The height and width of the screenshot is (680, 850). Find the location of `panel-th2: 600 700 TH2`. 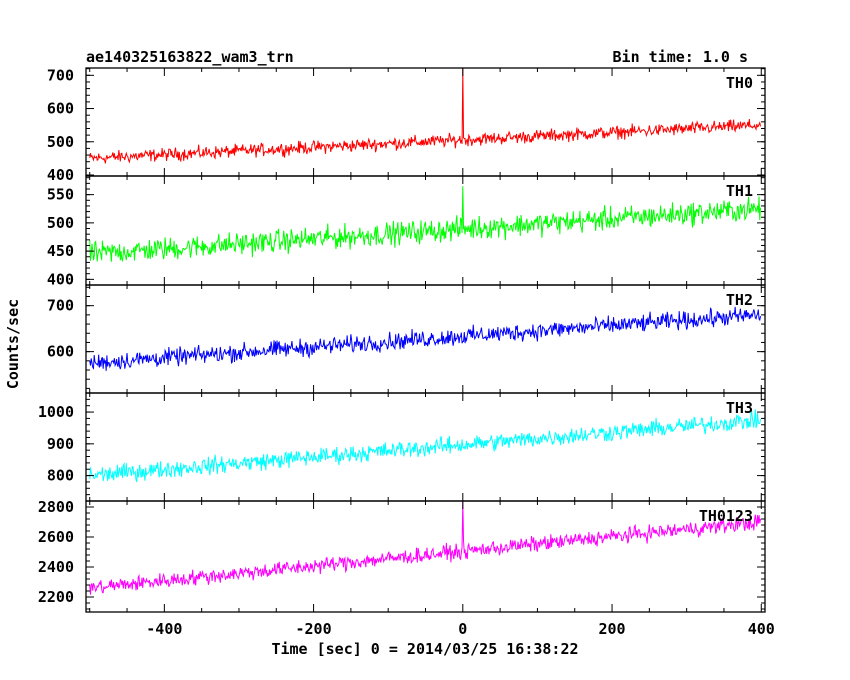

panel-th2: 600 700 TH2 is located at coordinates (406, 339).